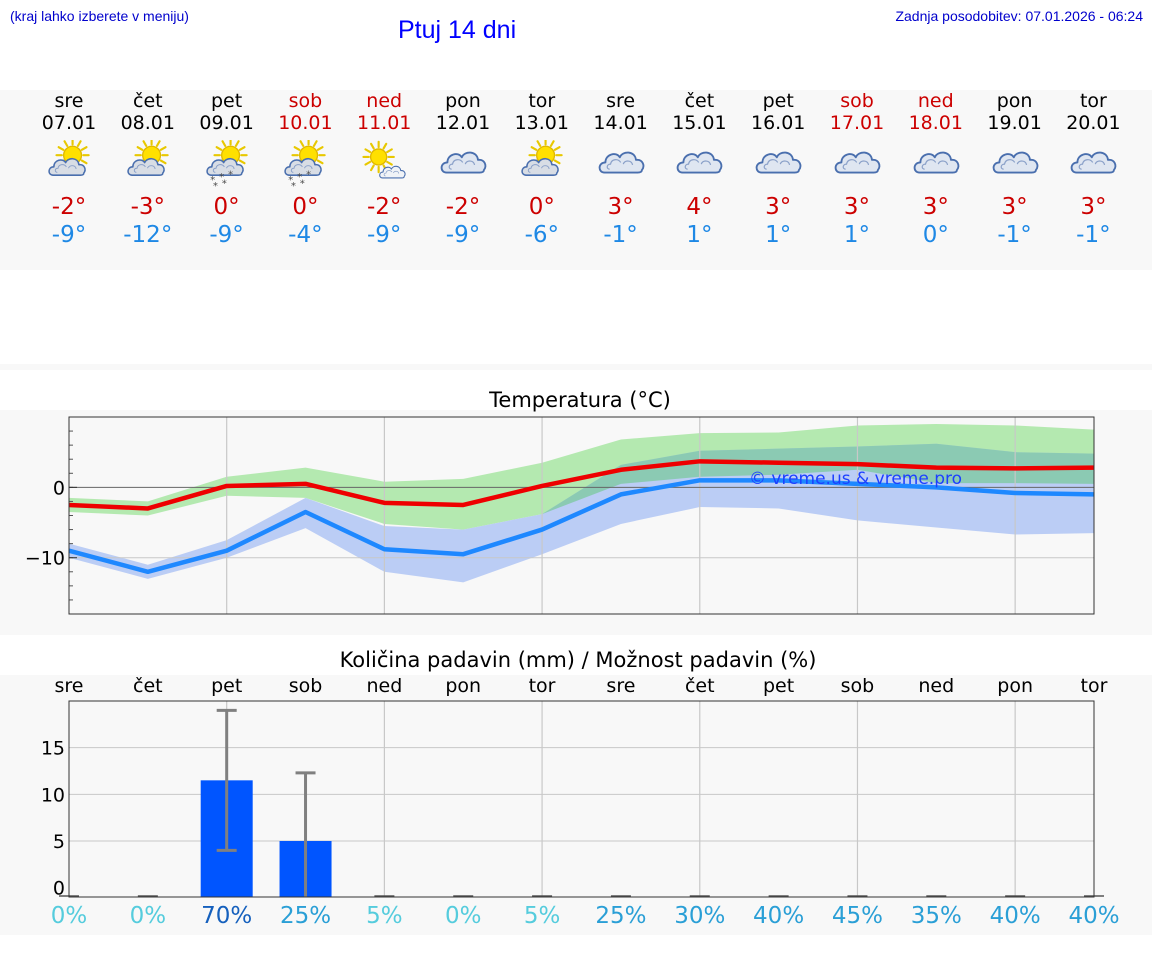  Describe the element at coordinates (384, 916) in the screenshot. I see `precipitation-probability: 5%` at that location.